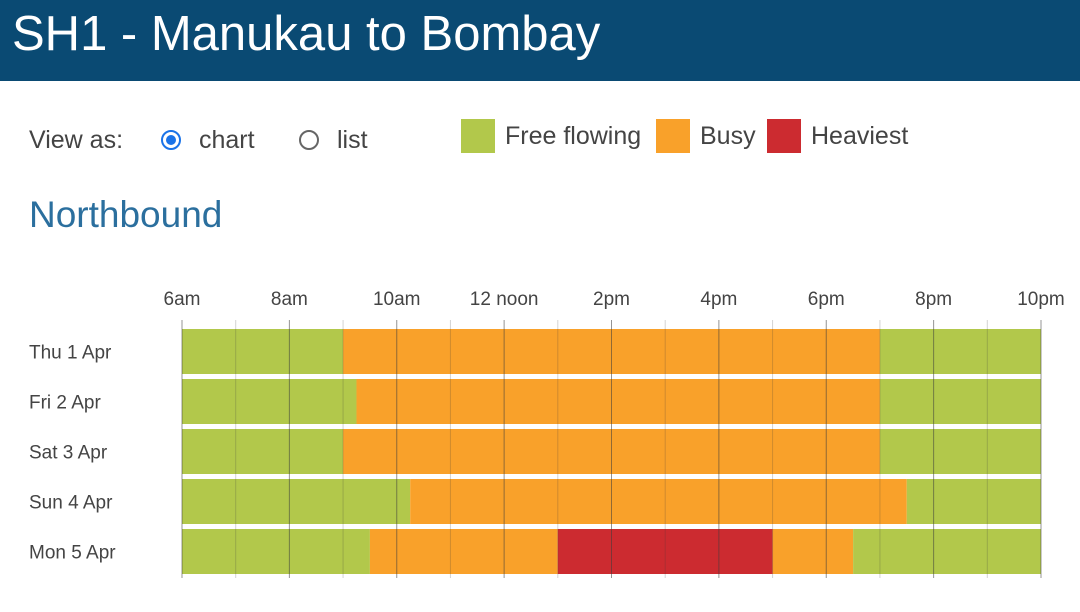 This screenshot has height=612, width=1080. What do you see at coordinates (784, 136) in the screenshot?
I see `legend-swatch-heaviest` at bounding box center [784, 136].